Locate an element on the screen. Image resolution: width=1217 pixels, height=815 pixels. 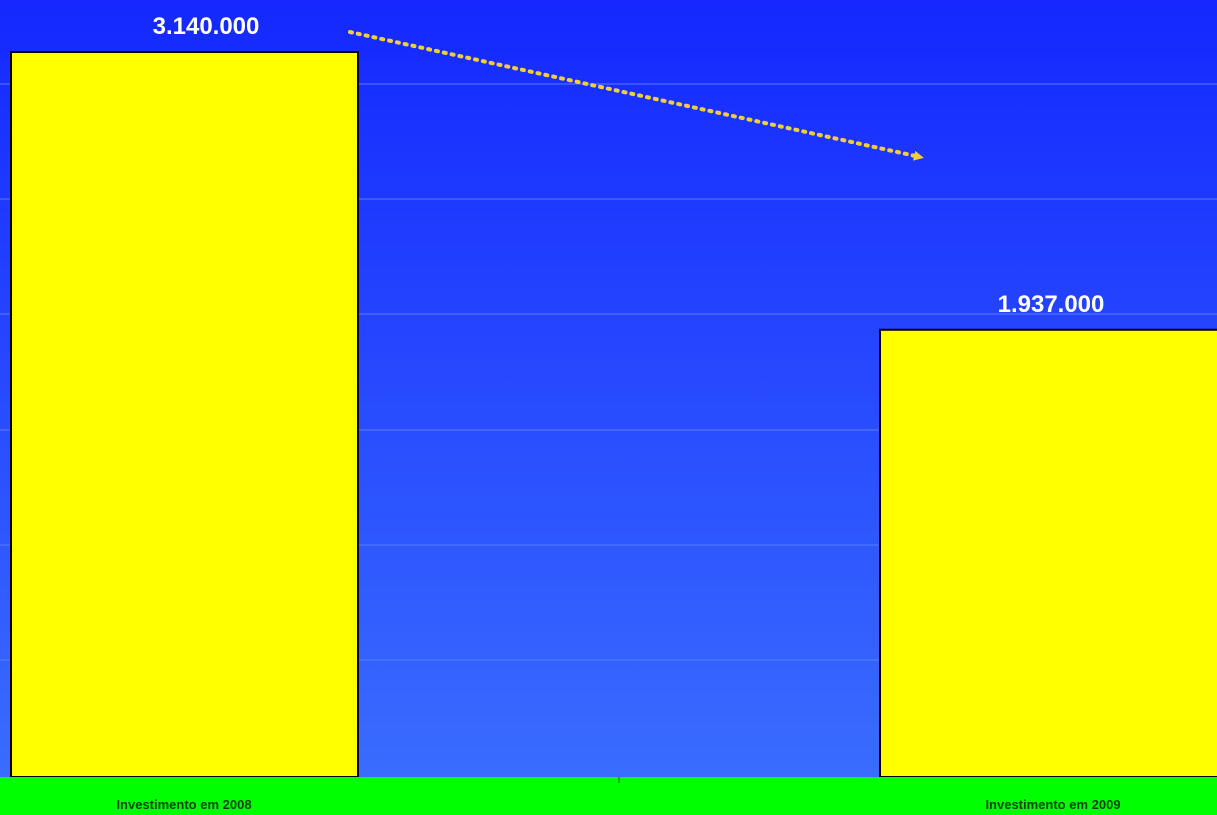
bar-value-label: 3.140.000 is located at coordinates (206, 26).